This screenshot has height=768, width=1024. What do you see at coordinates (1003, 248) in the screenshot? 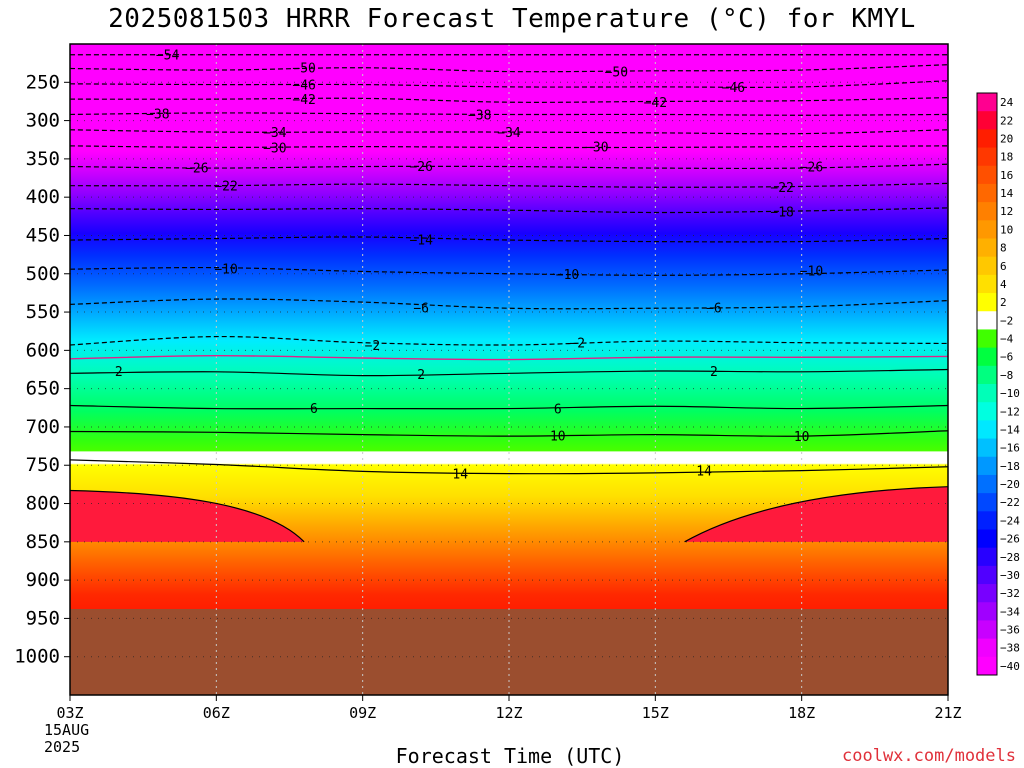
I see `colorbar-tick-label: 8` at bounding box center [1003, 248].